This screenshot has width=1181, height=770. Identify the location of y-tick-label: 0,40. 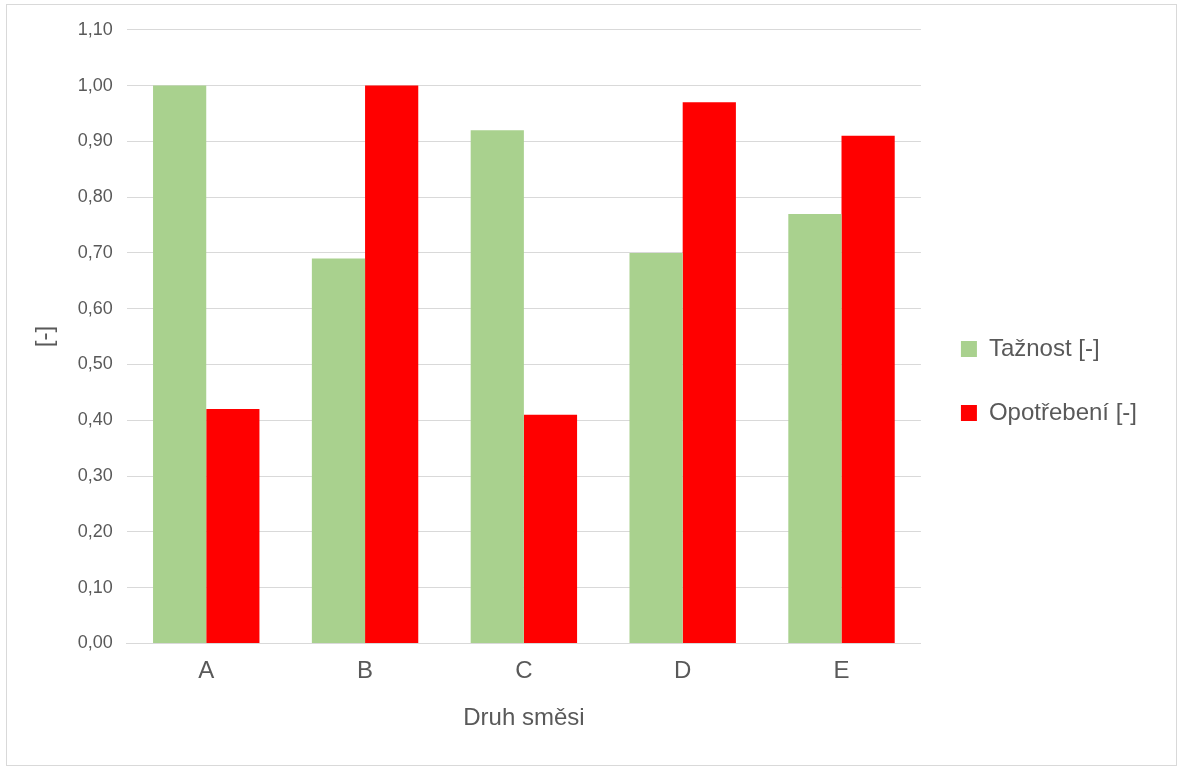
(95, 419).